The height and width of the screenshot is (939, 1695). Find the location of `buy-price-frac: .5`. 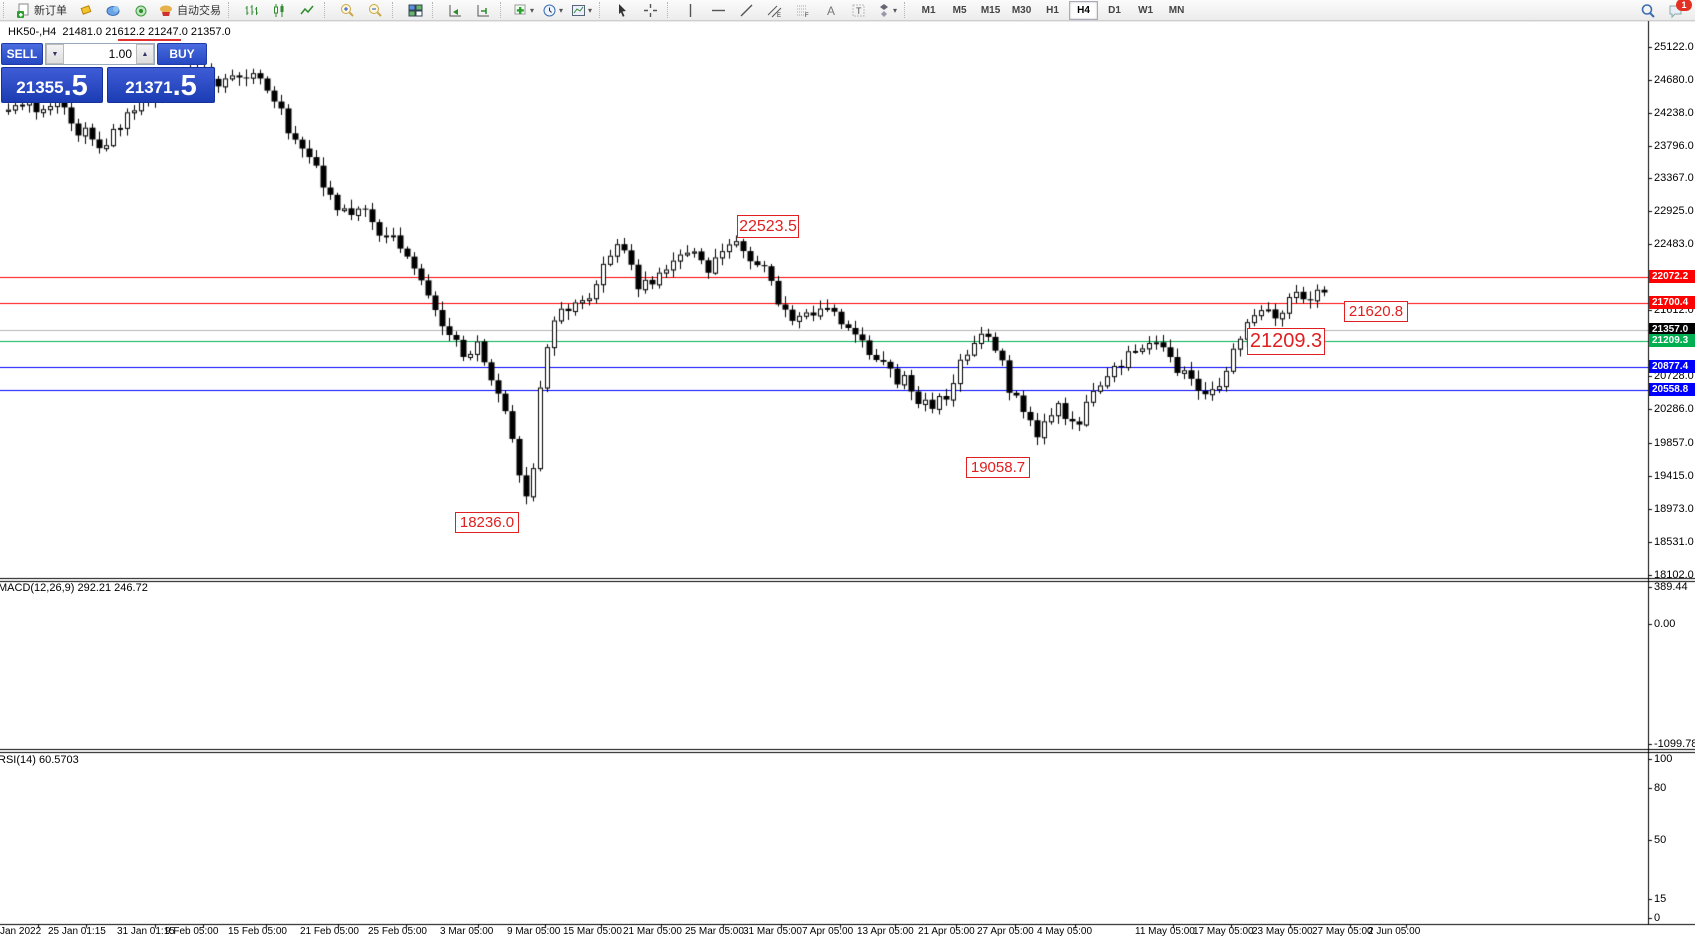

buy-price-frac: .5 is located at coordinates (184, 86).